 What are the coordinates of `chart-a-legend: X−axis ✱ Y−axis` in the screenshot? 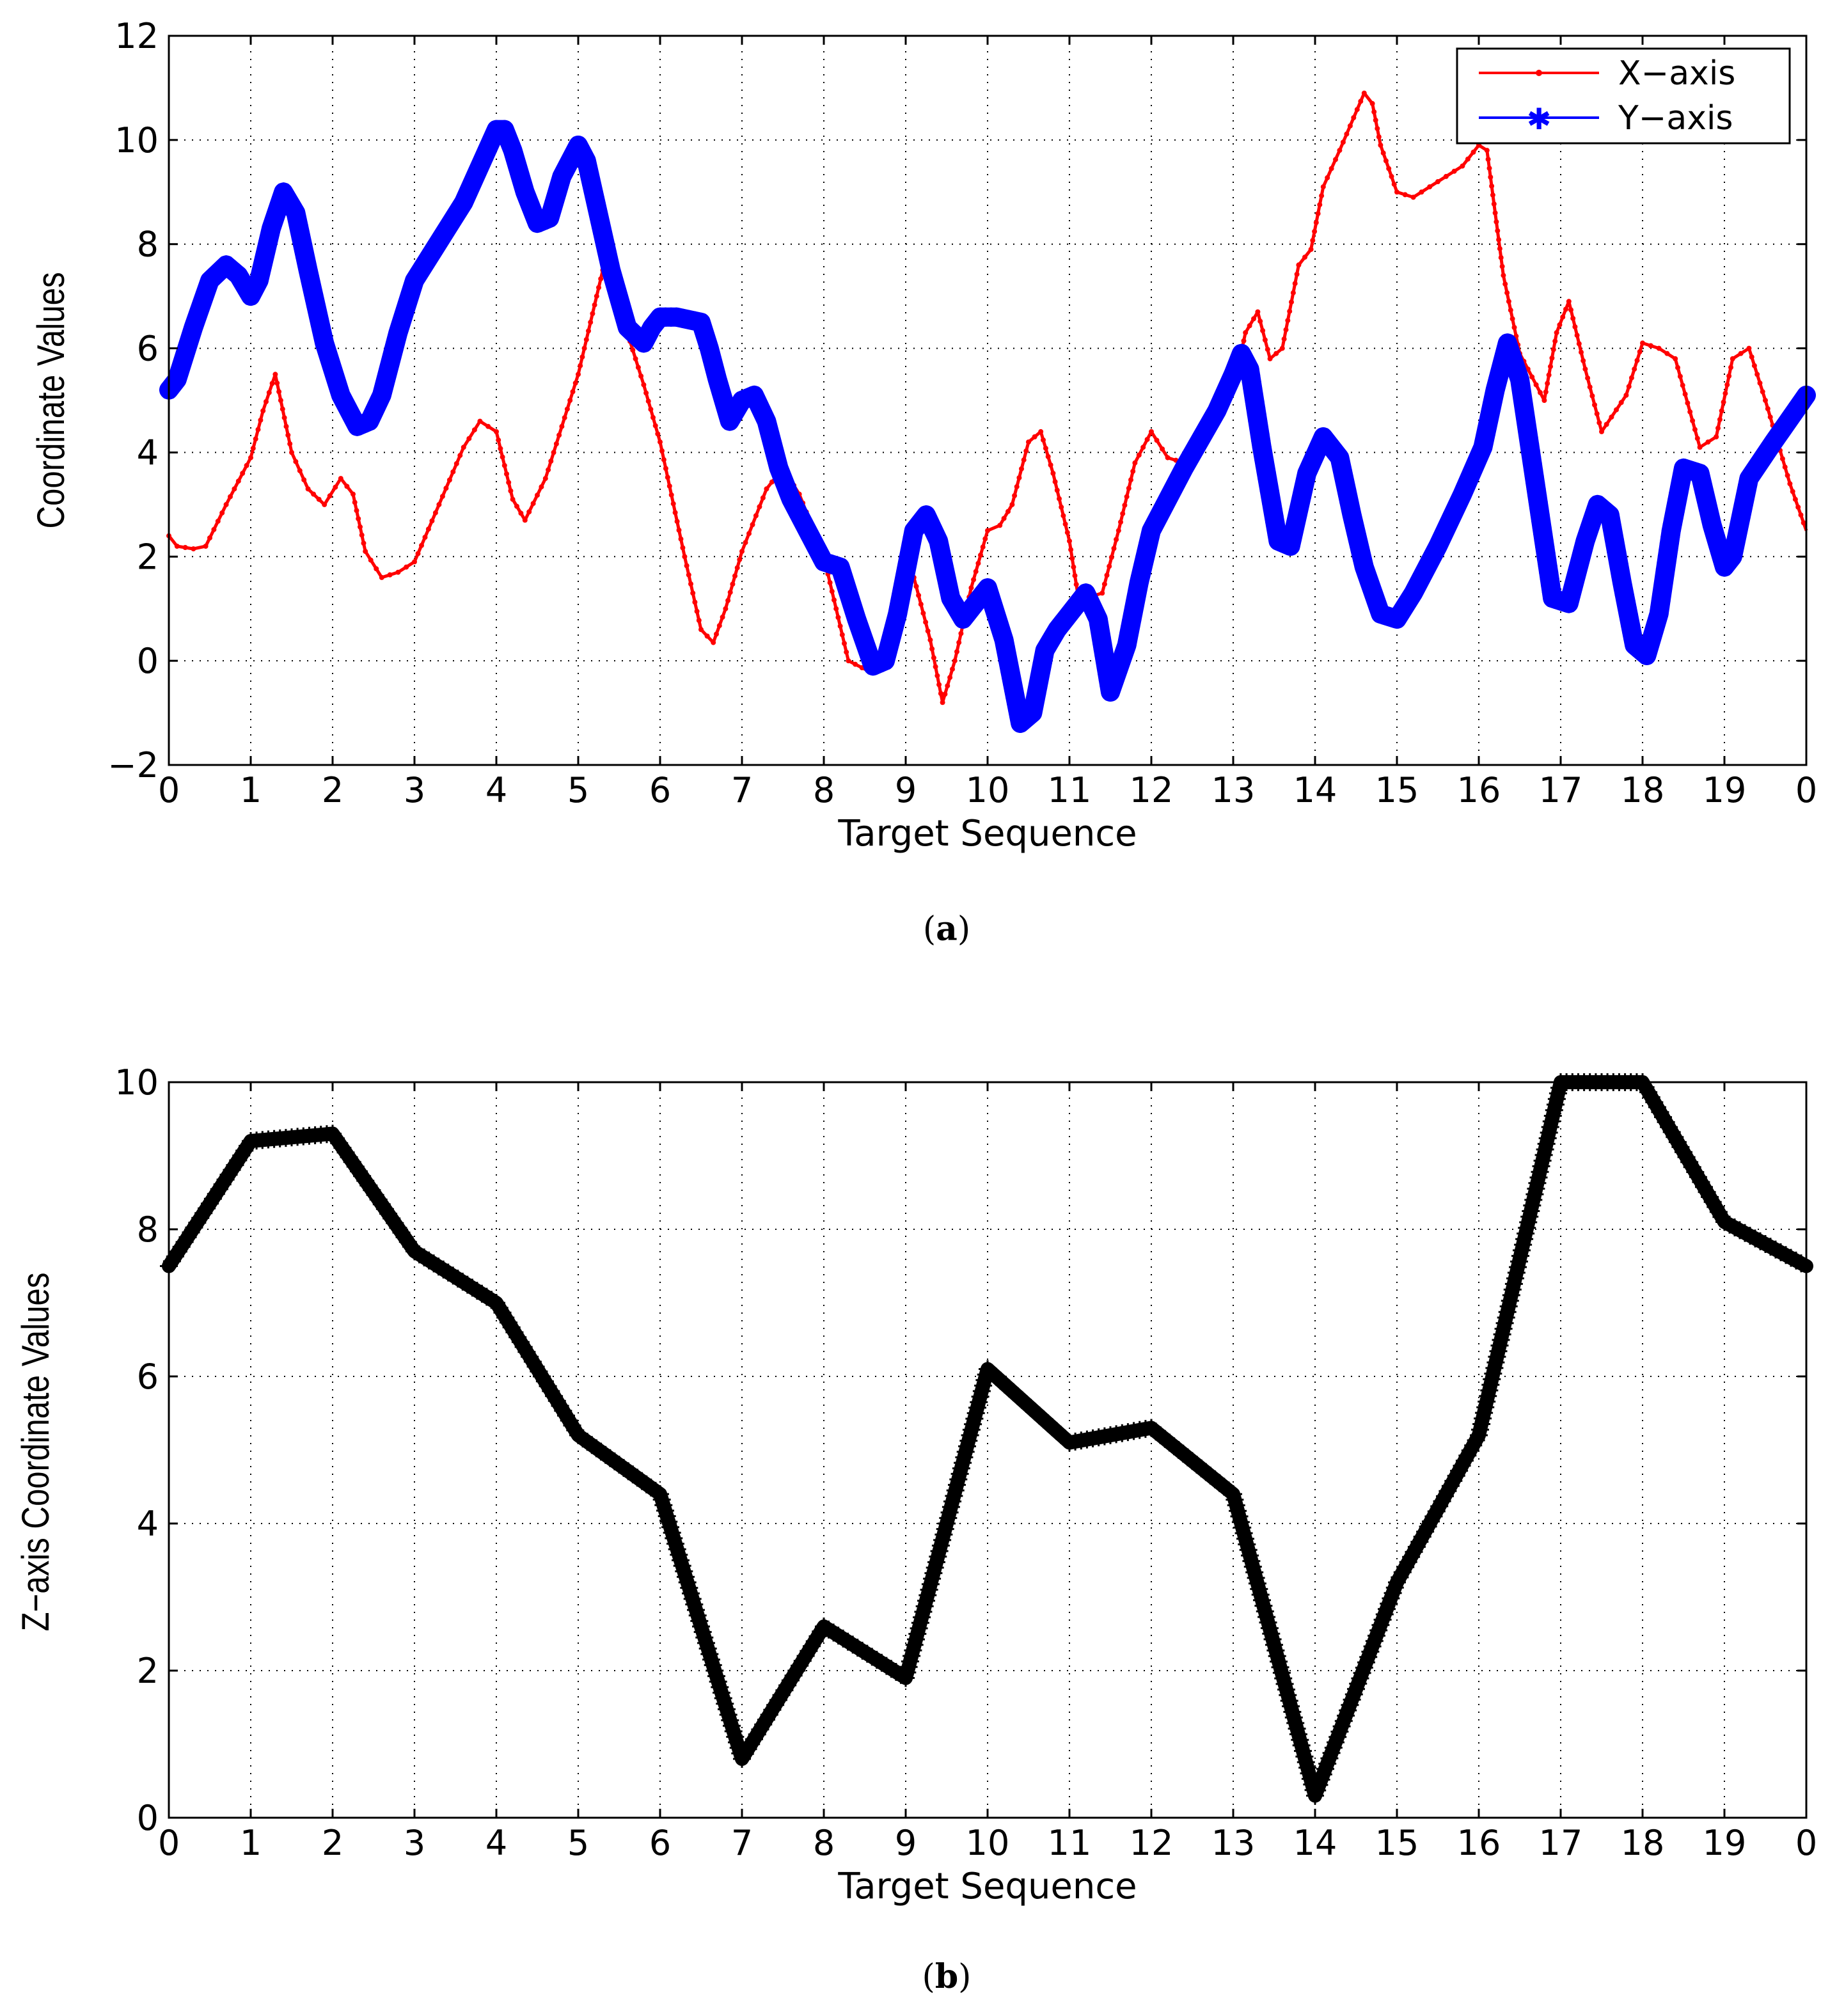 It's located at (1623, 96).